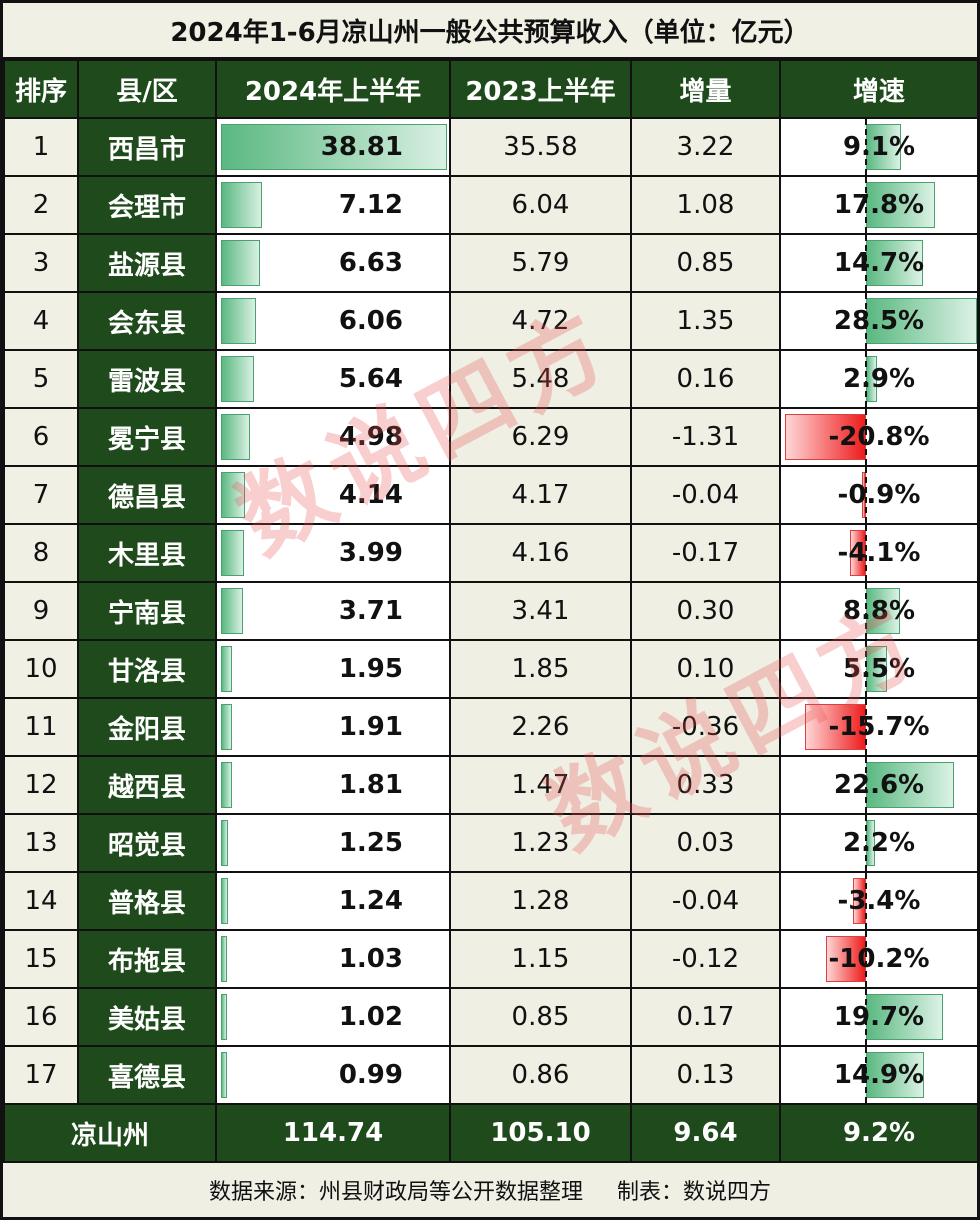 The width and height of the screenshot is (980, 1220). Describe the element at coordinates (333, 437) in the screenshot. I see `value-2024-cell: 4.98` at that location.